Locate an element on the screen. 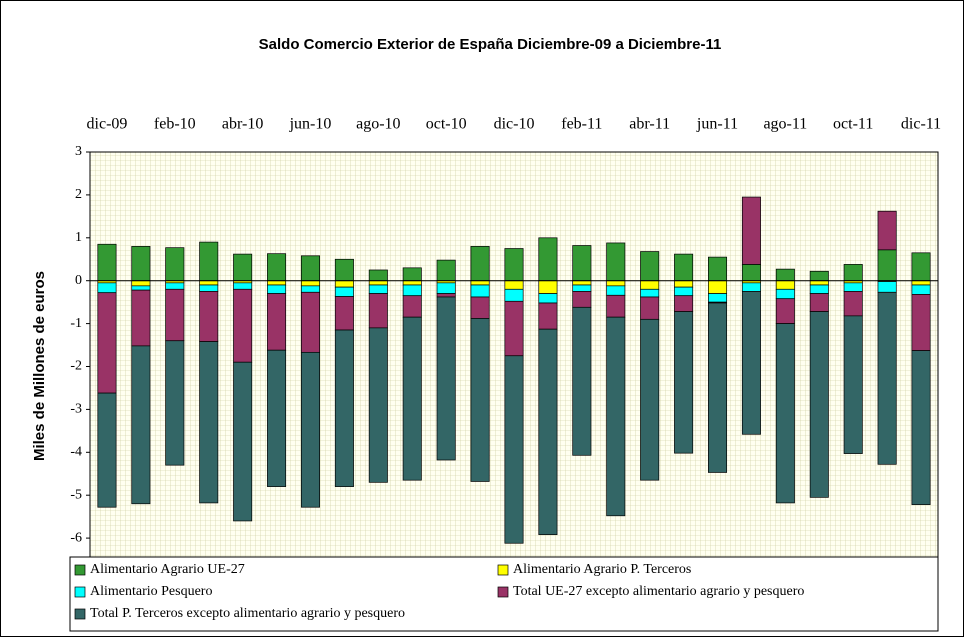  legend-label: Alimentario Agrario P. Terceros is located at coordinates (602, 569).